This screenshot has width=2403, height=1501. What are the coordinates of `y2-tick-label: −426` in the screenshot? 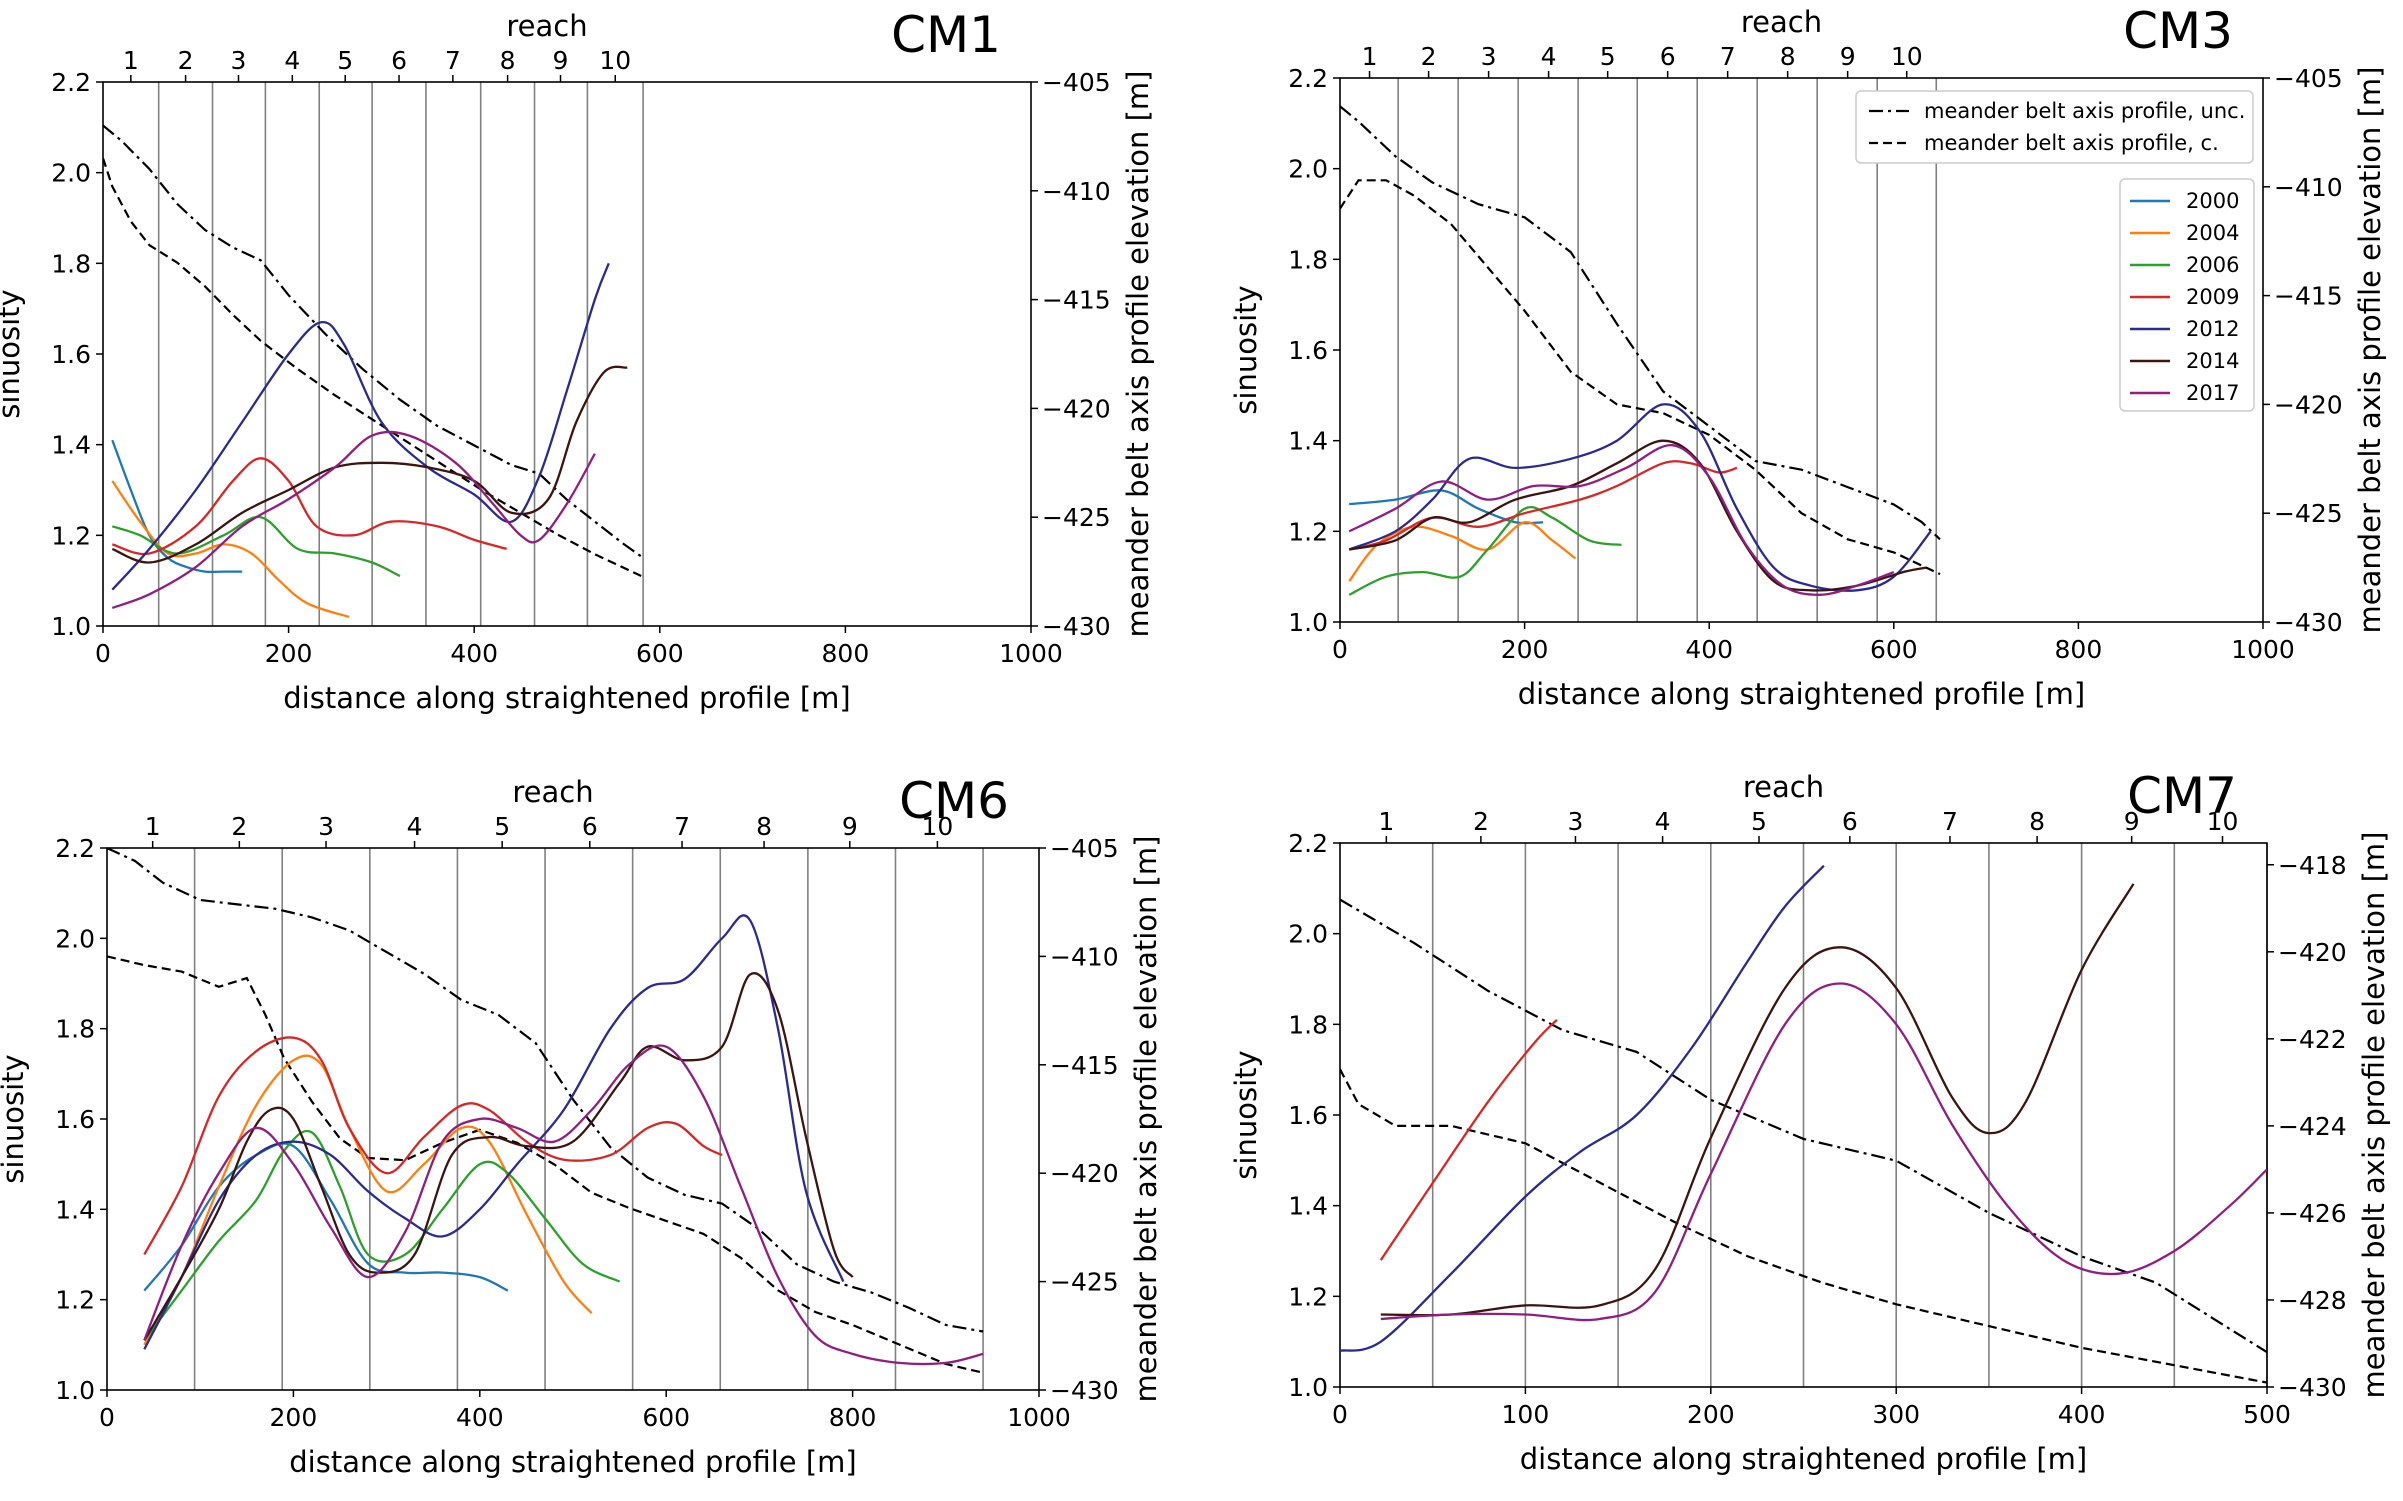 It's located at (2312, 1213).